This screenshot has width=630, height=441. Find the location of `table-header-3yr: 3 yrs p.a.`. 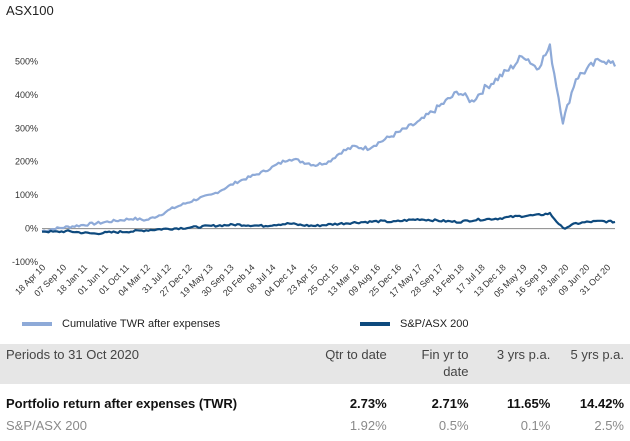

table-header-3yr: 3 yrs p.a. is located at coordinates (515, 364).